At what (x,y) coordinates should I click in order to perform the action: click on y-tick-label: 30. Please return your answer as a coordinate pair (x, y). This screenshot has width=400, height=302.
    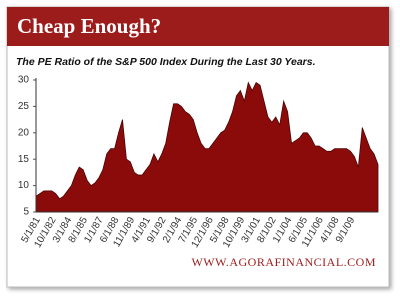
    Looking at the image, I should click on (24, 80).